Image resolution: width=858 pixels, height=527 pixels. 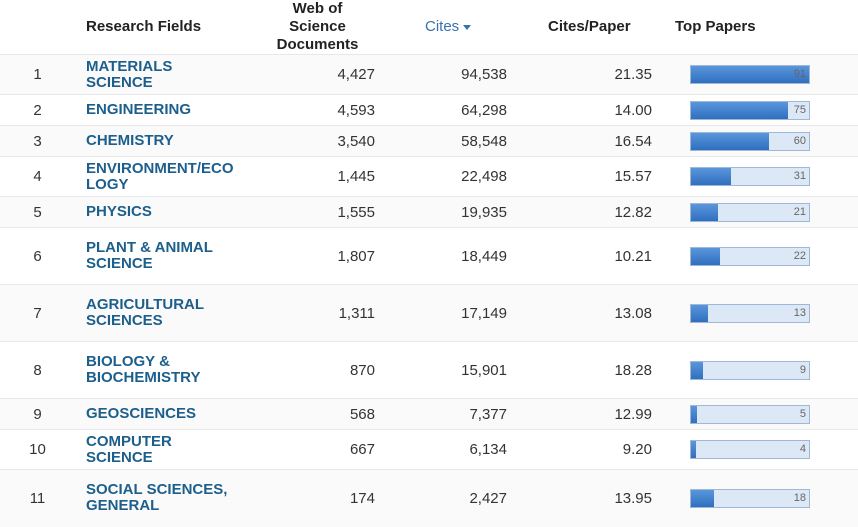 I want to click on field-link: MATERIALS SCIENCE, so click(x=157, y=74).